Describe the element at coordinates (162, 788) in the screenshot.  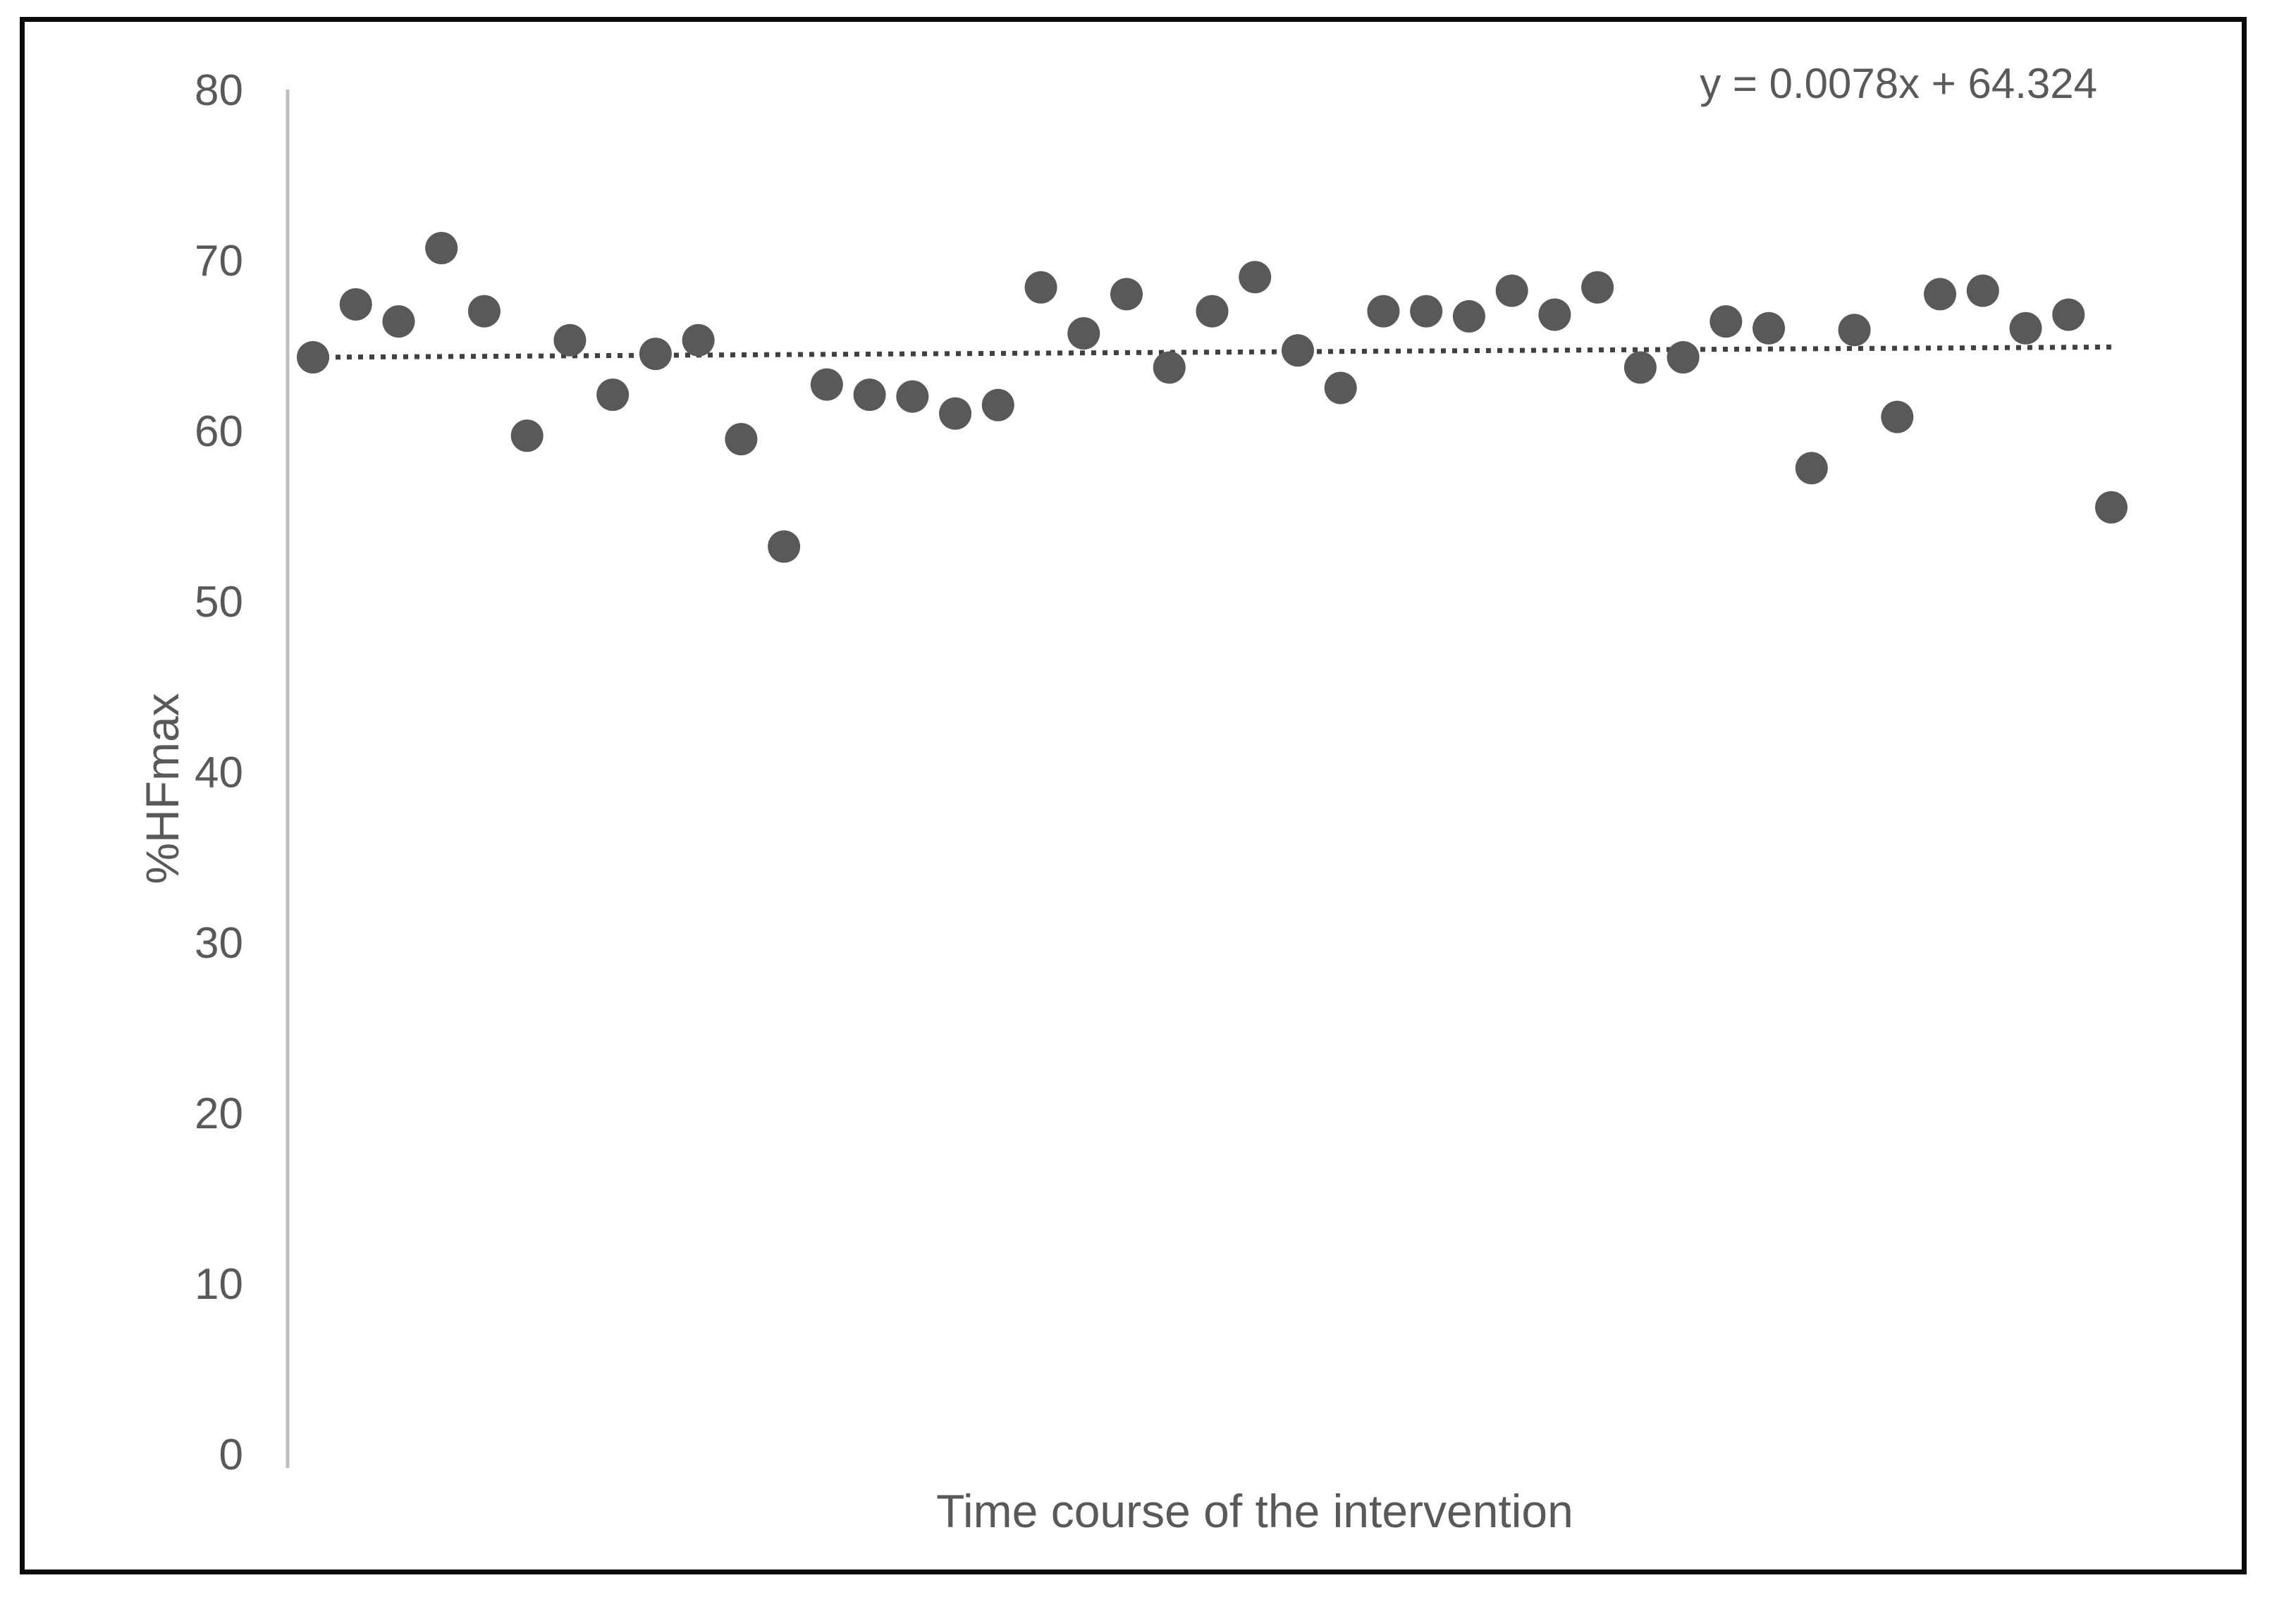
I see `y-axis-title: %HFmax` at that location.